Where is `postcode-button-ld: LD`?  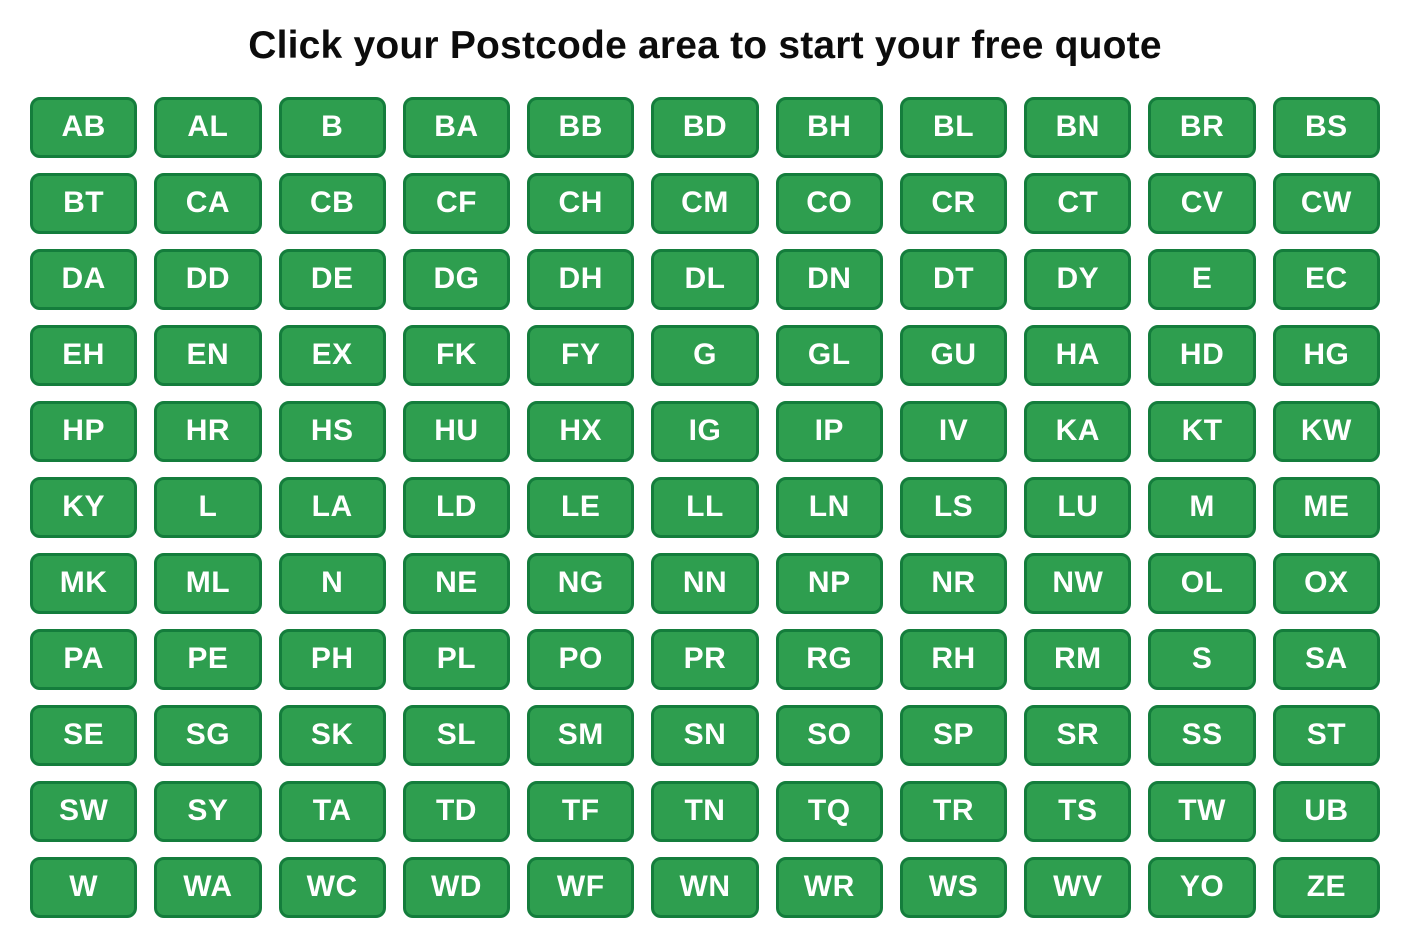
postcode-button-ld: LD is located at coordinates (456, 507).